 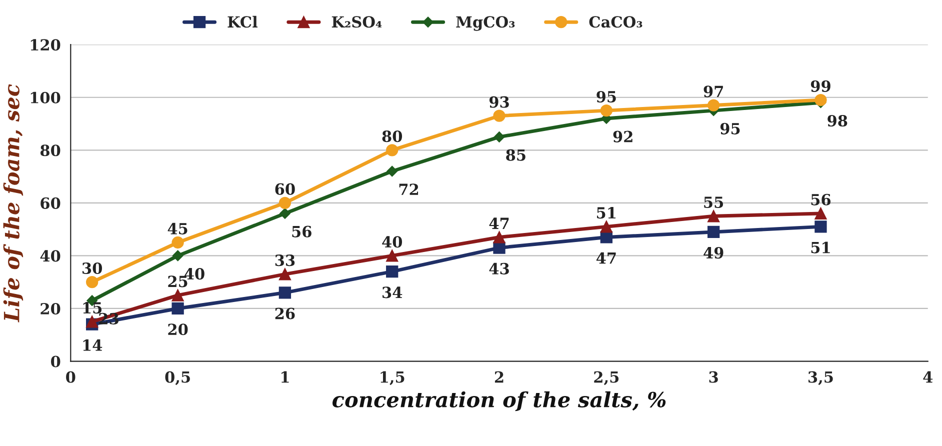 I want to click on data-label: 80, so click(x=392, y=136).